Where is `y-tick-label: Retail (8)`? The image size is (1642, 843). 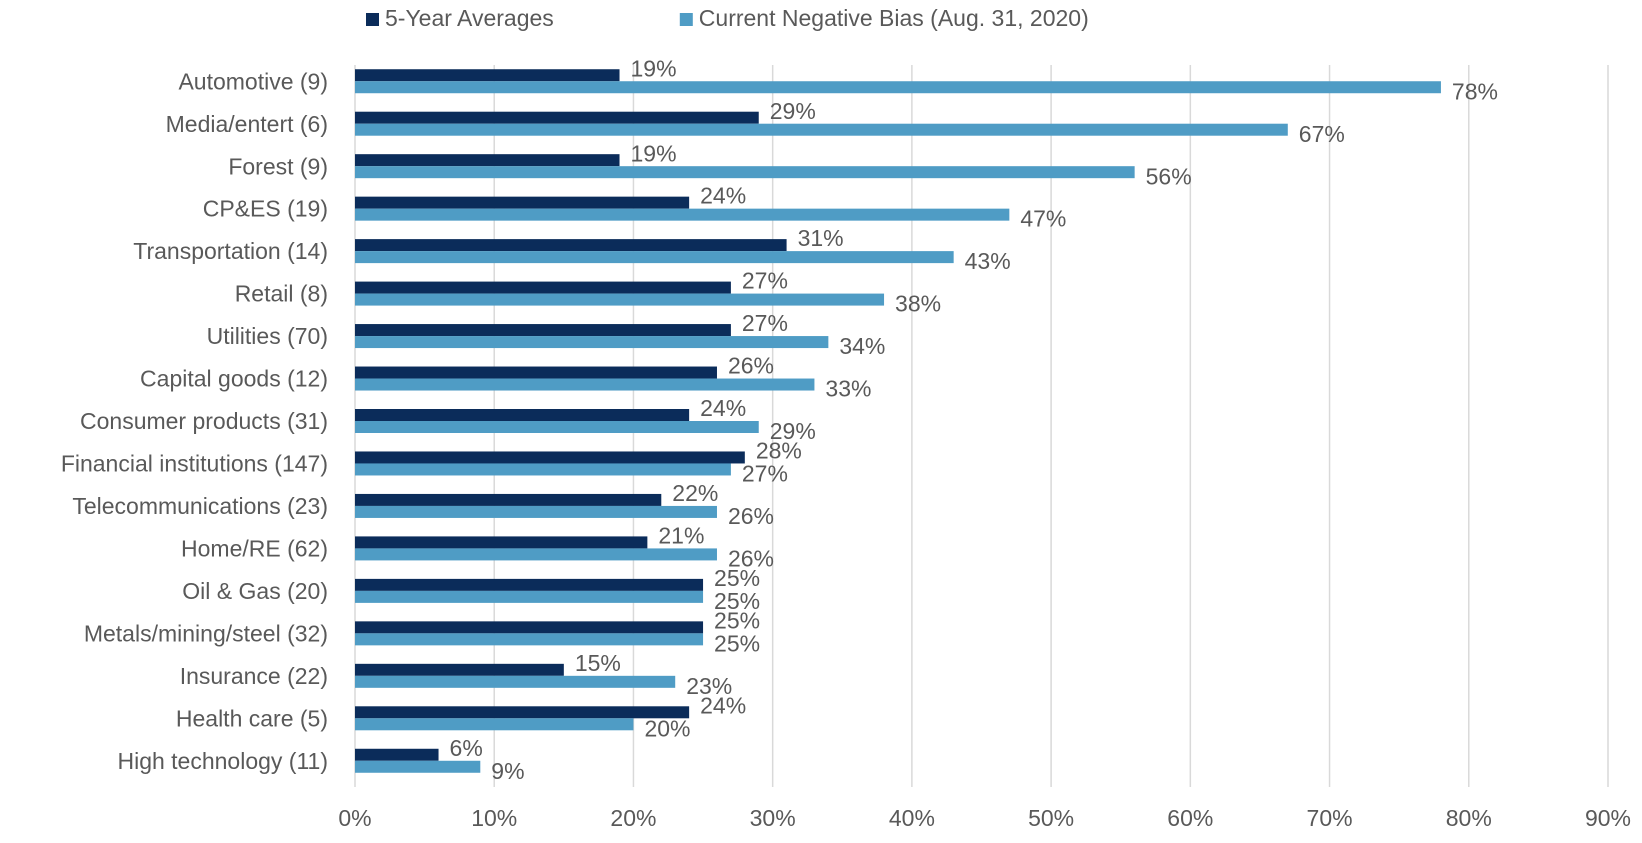
y-tick-label: Retail (8) is located at coordinates (281, 294).